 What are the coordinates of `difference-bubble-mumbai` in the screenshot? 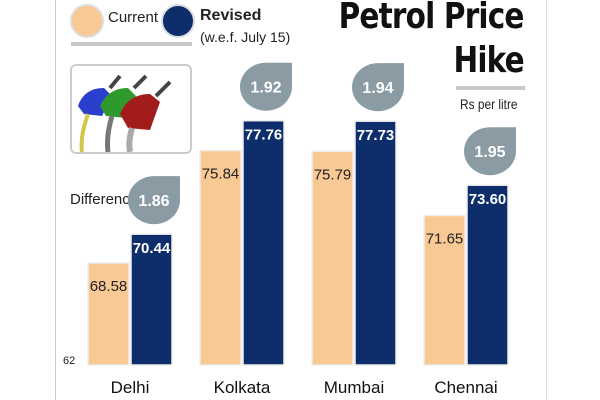 It's located at (378, 87).